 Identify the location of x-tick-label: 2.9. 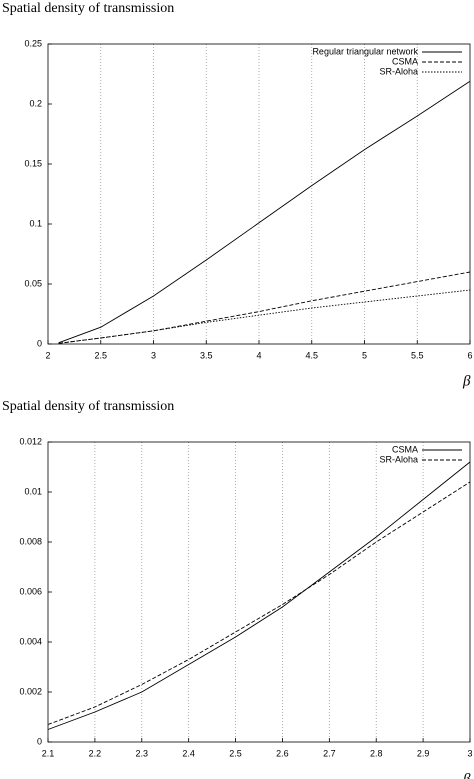
(423, 753).